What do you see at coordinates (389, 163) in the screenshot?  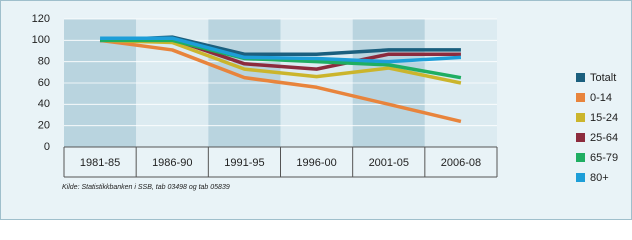 I see `x-tick-label: 2001-05` at bounding box center [389, 163].